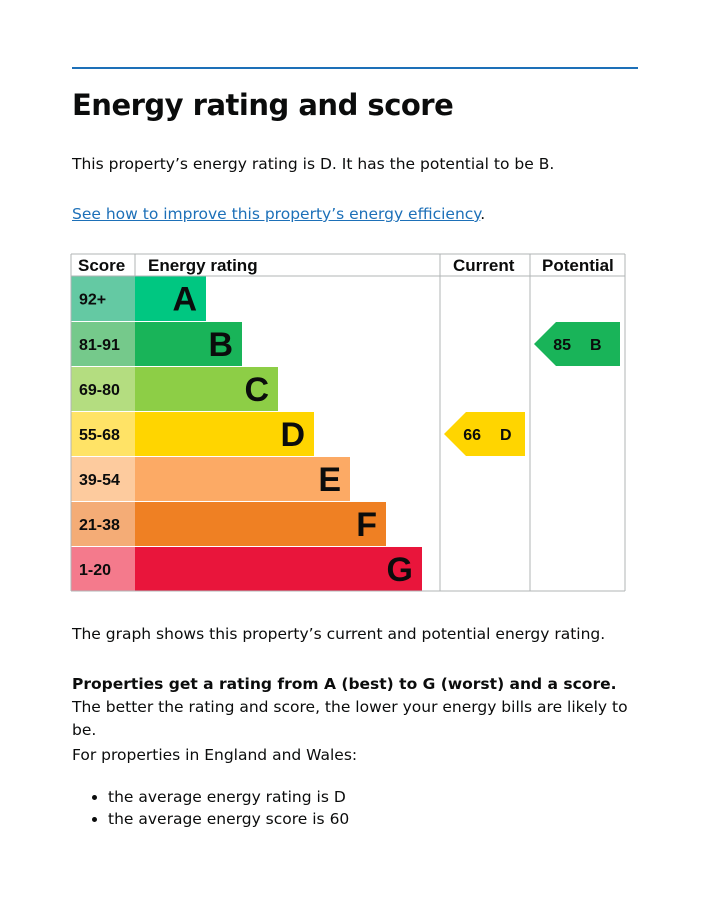 The height and width of the screenshot is (920, 714). Describe the element at coordinates (484, 265) in the screenshot. I see `column-header: Current` at that location.